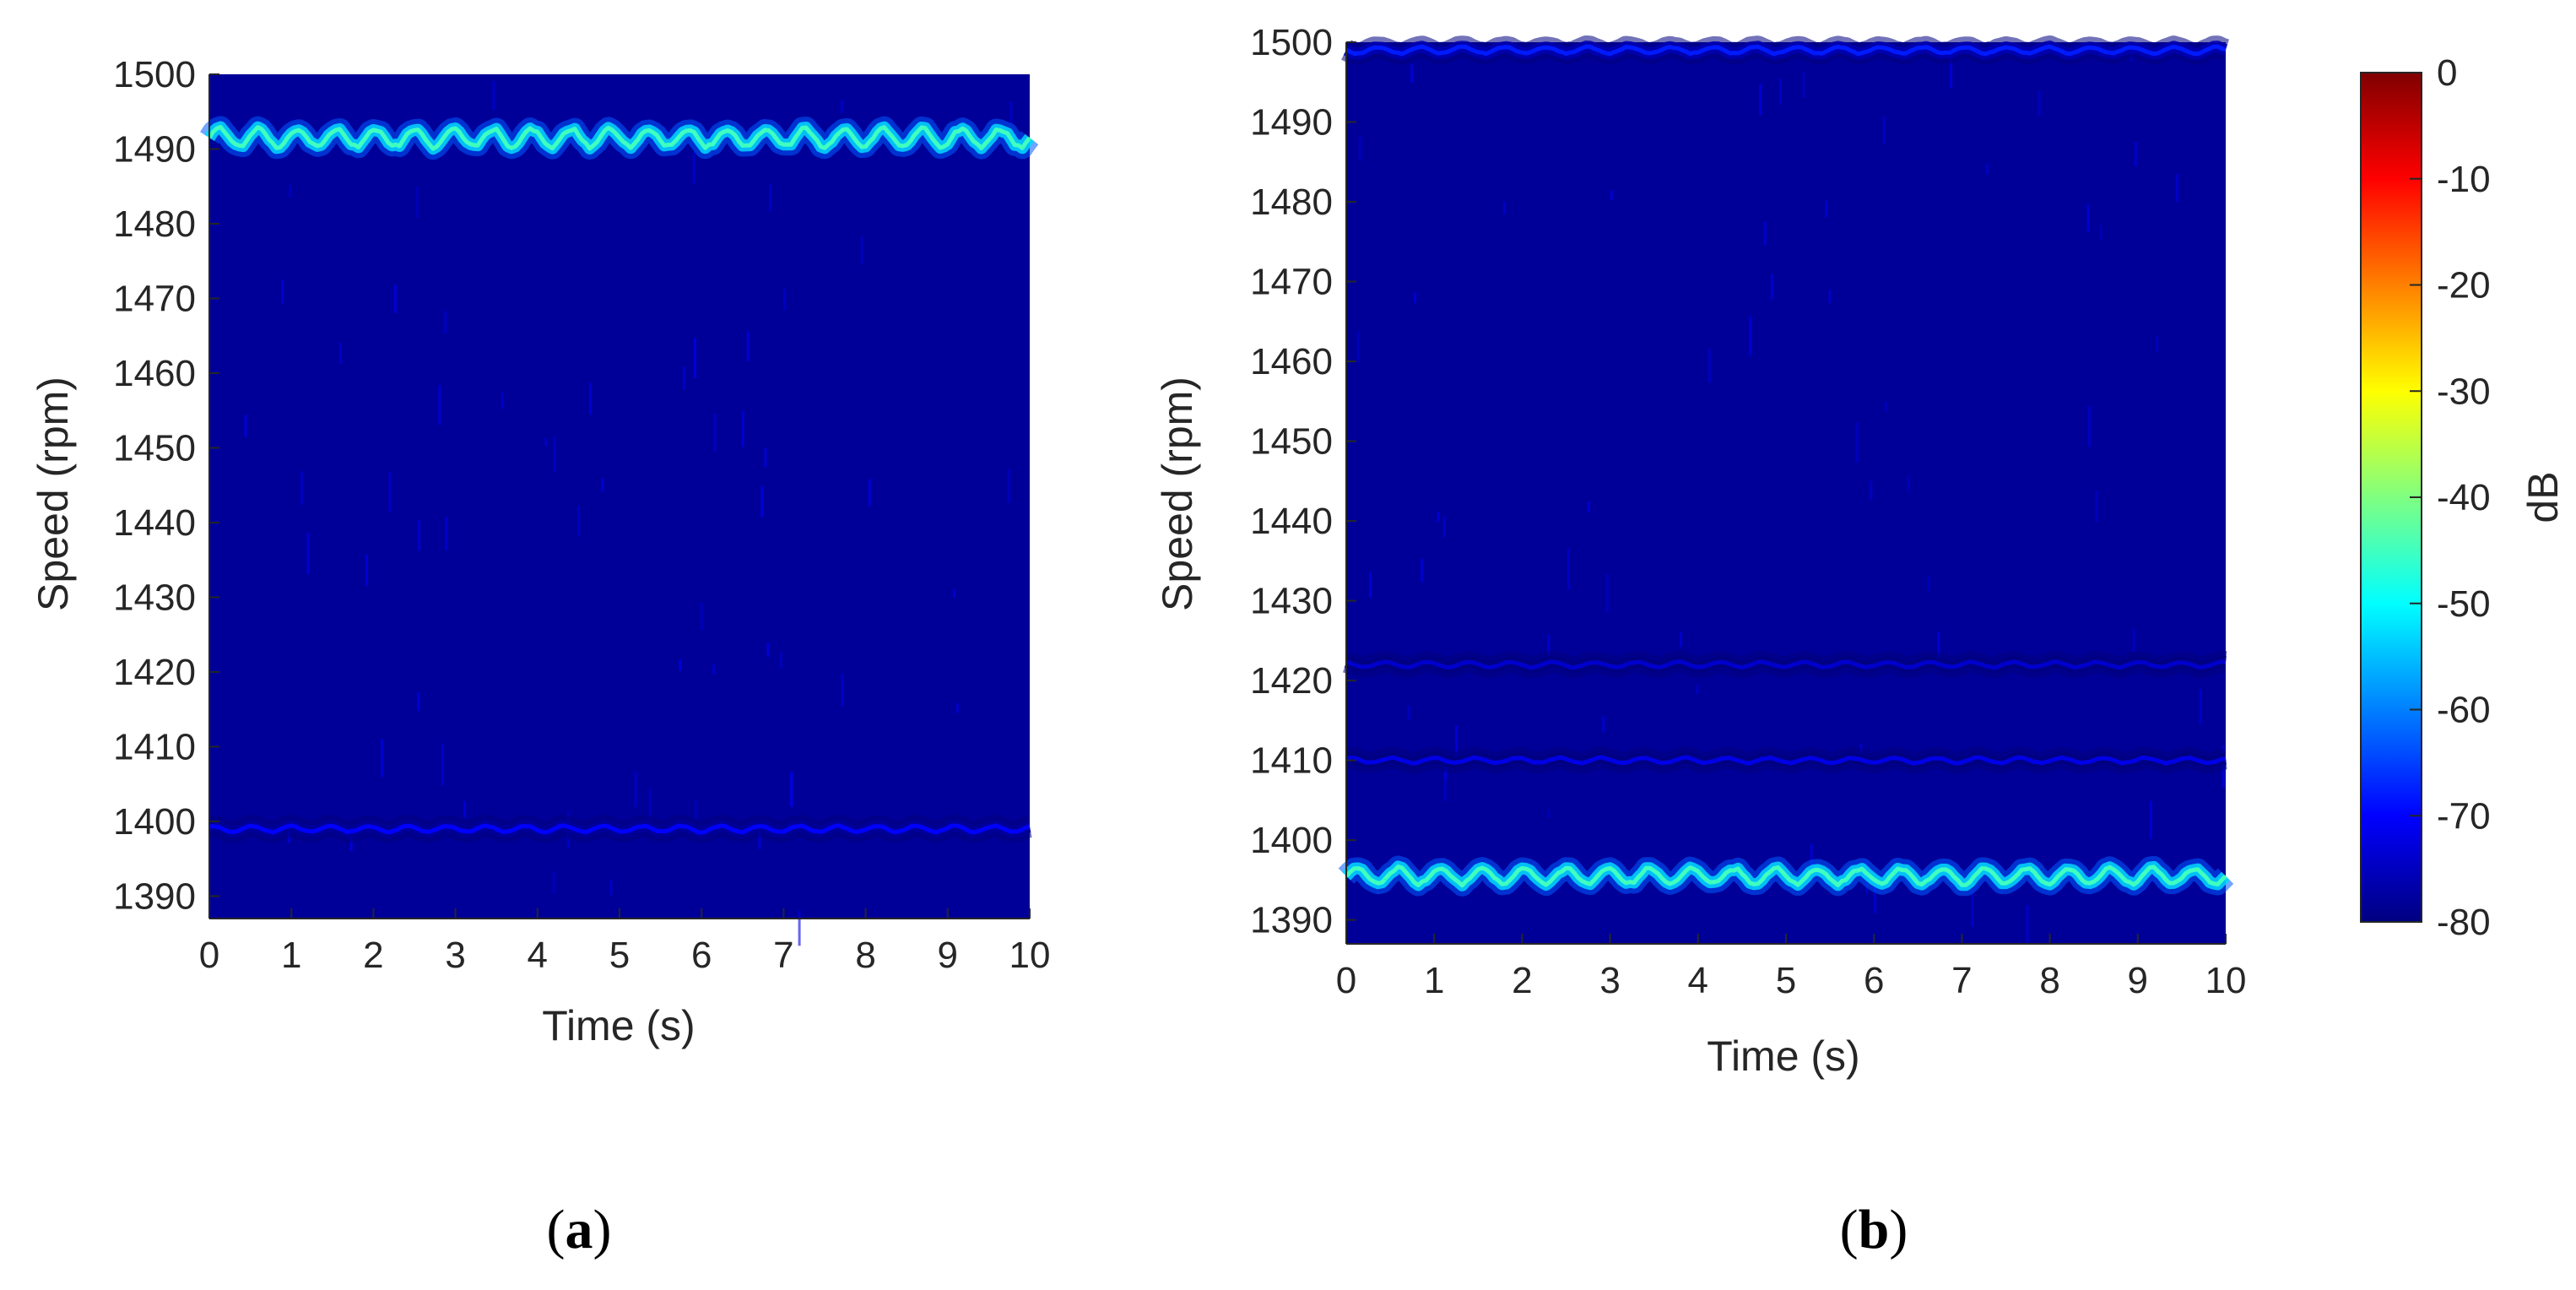 This screenshot has height=1290, width=2576. What do you see at coordinates (619, 955) in the screenshot?
I see `x-tick-label: 5` at bounding box center [619, 955].